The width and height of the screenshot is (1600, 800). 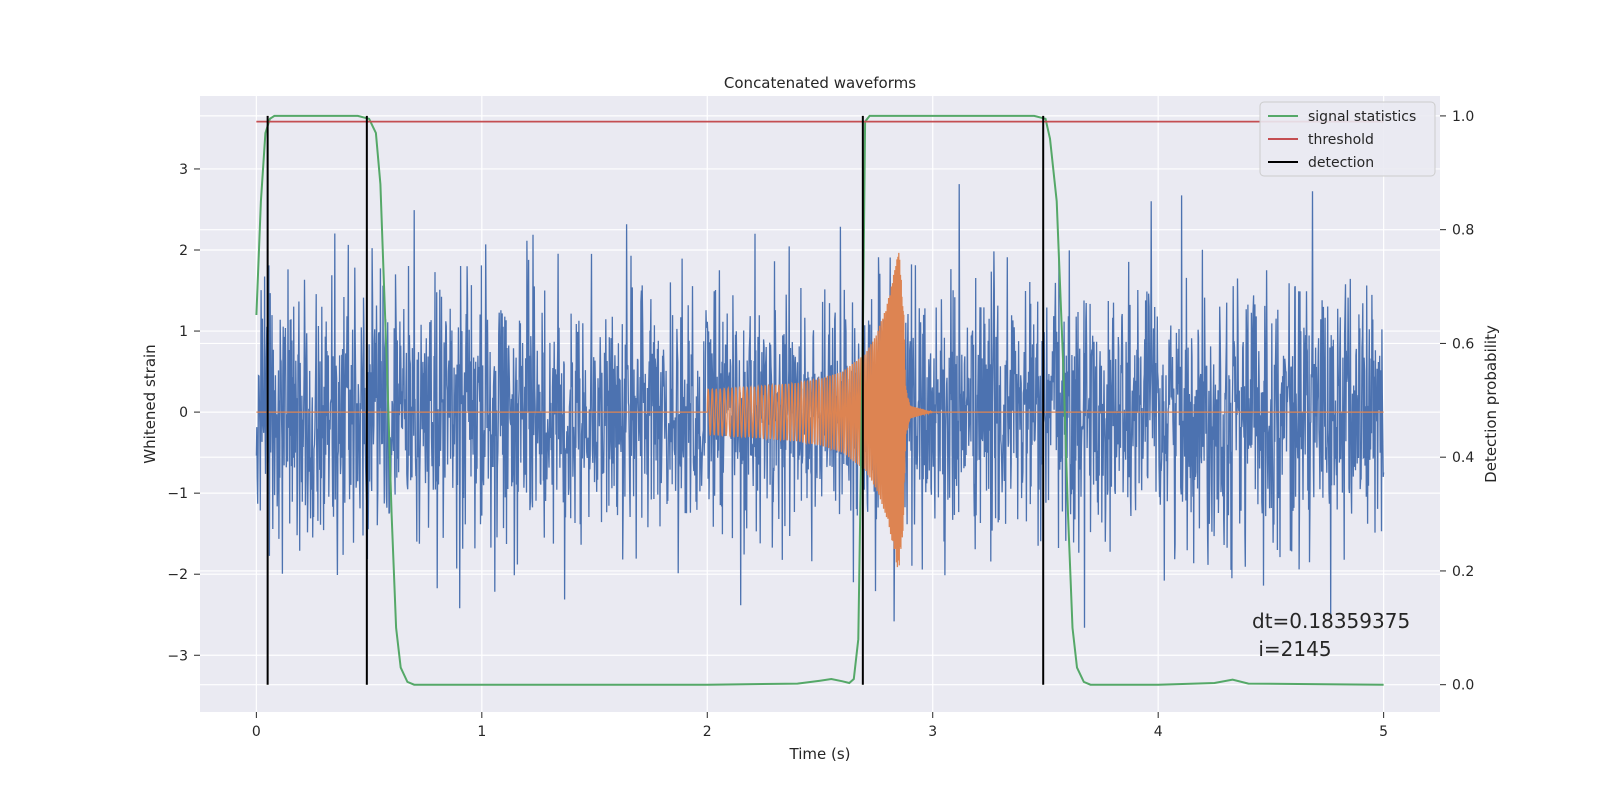 What do you see at coordinates (1341, 163) in the screenshot?
I see `legend-detection-label: detection` at bounding box center [1341, 163].